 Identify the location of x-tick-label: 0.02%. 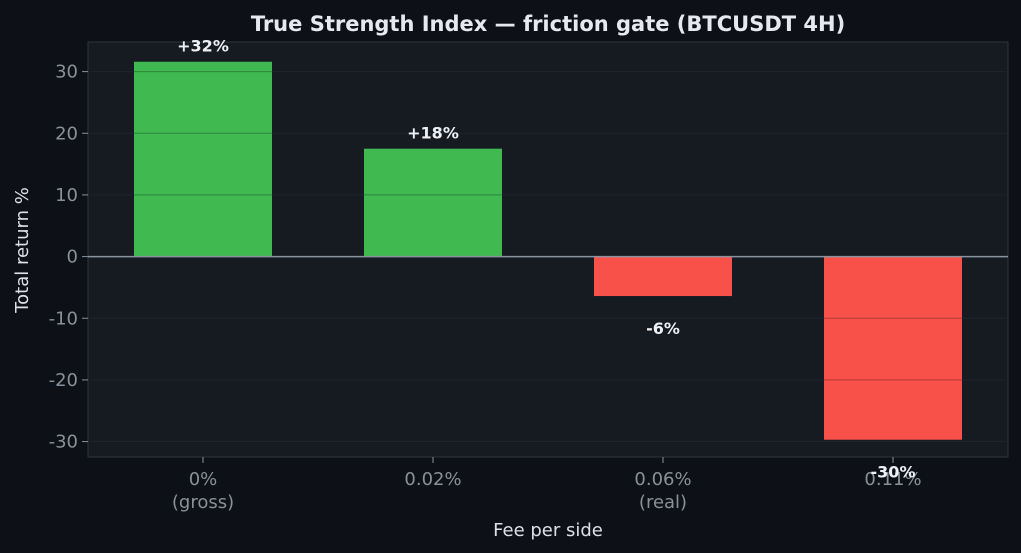
(432, 479).